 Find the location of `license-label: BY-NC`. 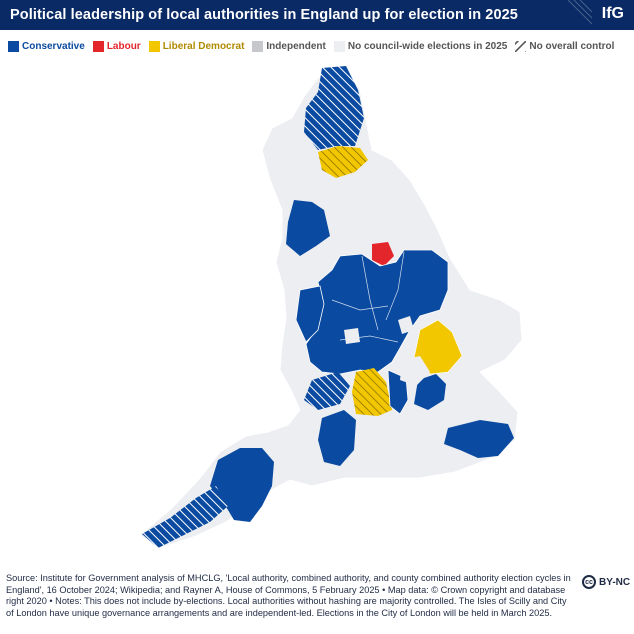

license-label: BY-NC is located at coordinates (615, 582).